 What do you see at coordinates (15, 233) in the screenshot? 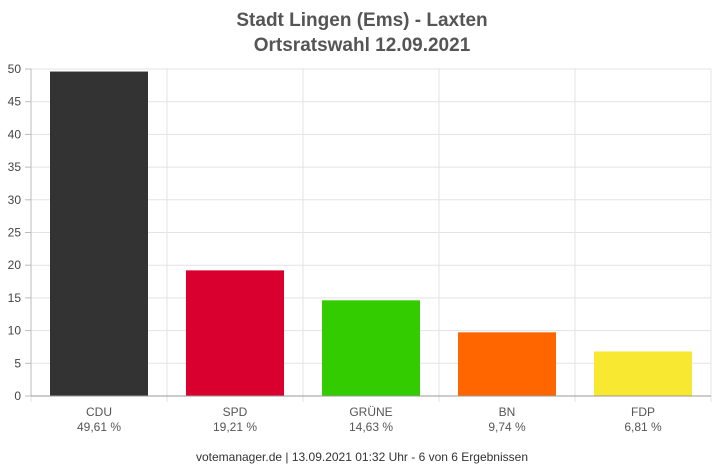
I see `y-tick-label: 25` at bounding box center [15, 233].